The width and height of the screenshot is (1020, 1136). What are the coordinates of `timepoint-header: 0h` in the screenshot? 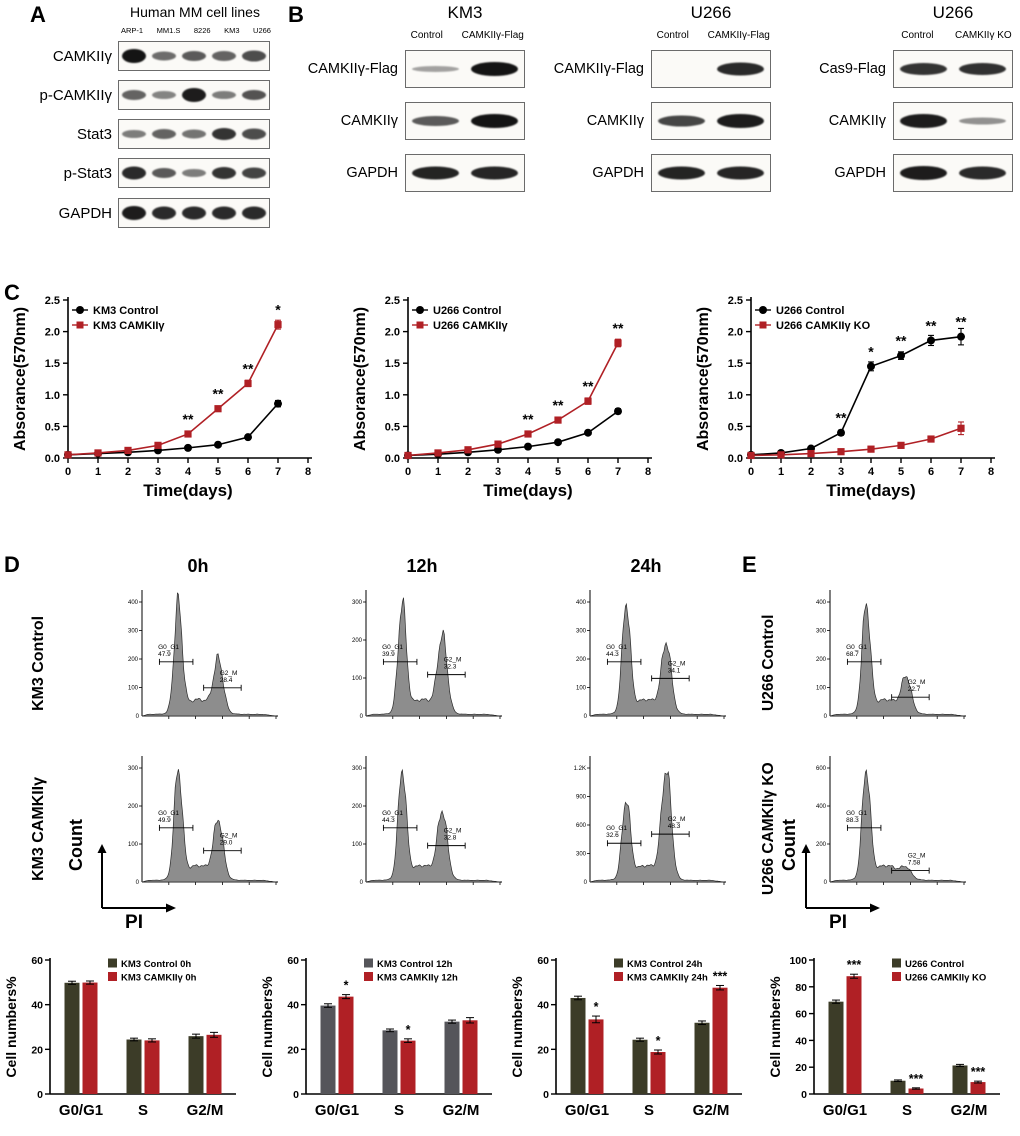 It's located at (198, 566).